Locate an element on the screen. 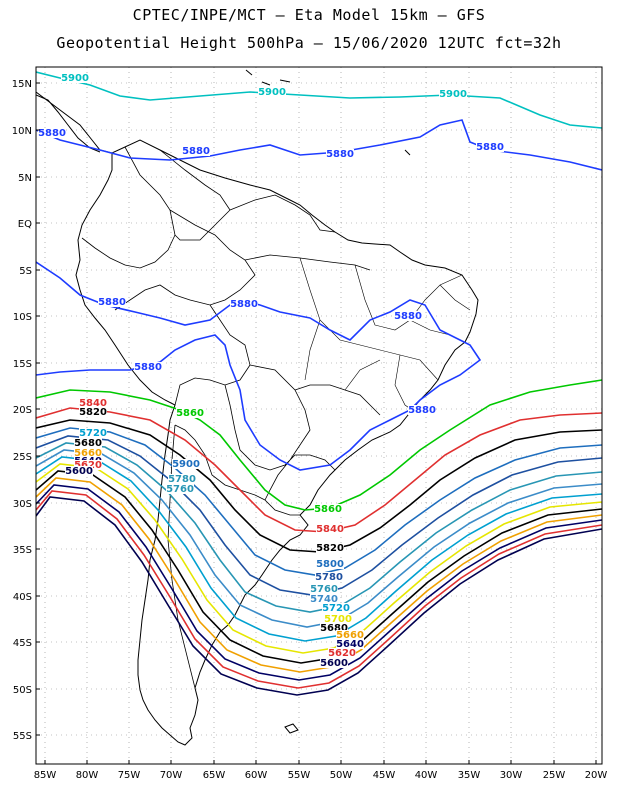 This screenshot has width=618, height=800. lon-tick-label: 85W is located at coordinates (45, 775).